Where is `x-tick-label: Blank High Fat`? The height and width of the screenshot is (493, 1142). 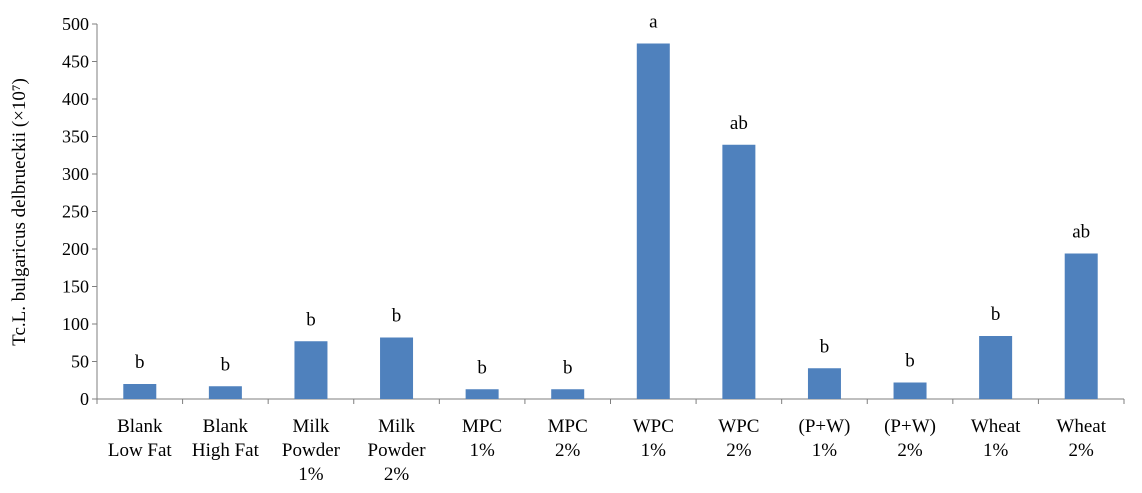
x-tick-label: Blank High Fat is located at coordinates (226, 438).